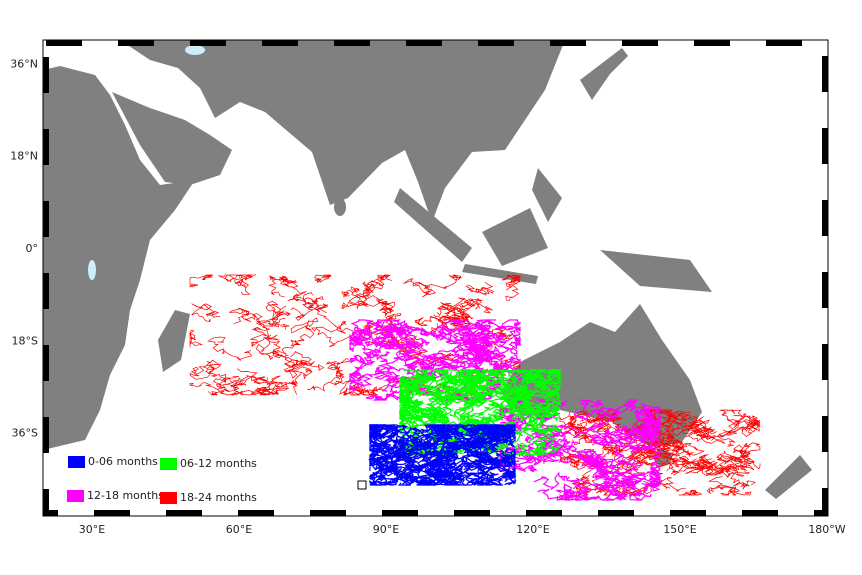 The height and width of the screenshot is (575, 862). What do you see at coordinates (547, 195) in the screenshot?
I see `philippines` at bounding box center [547, 195].